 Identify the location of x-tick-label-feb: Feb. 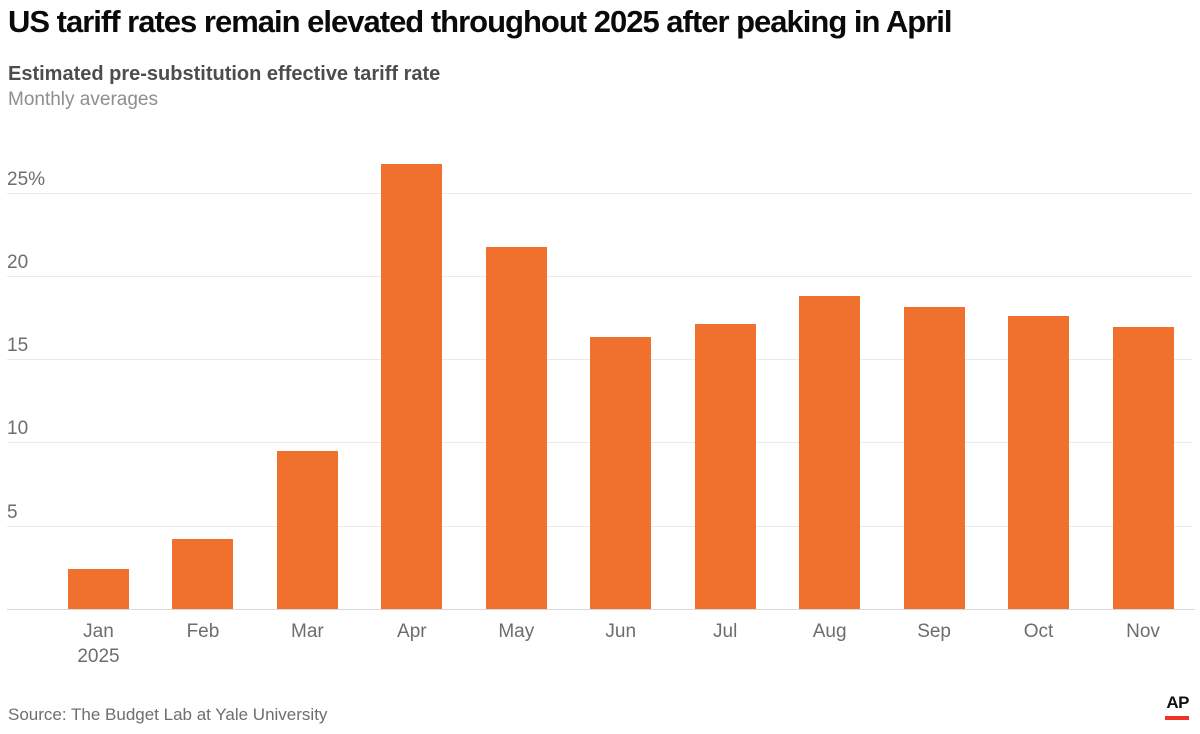
(203, 631).